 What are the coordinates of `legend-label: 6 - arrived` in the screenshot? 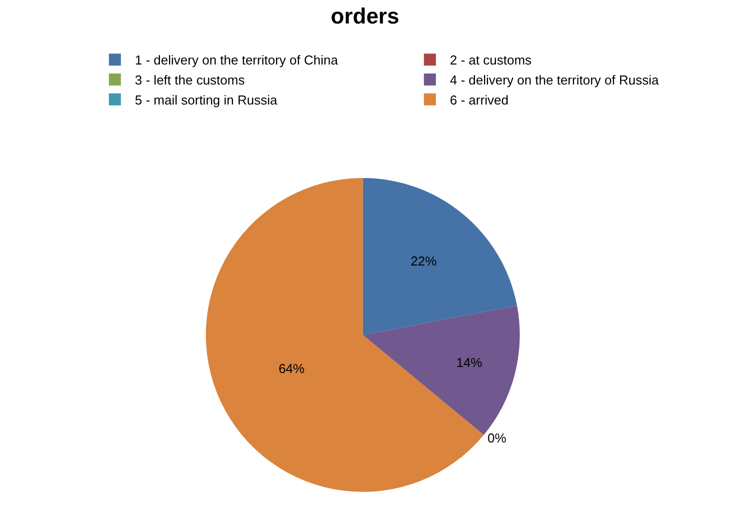 It's located at (479, 100).